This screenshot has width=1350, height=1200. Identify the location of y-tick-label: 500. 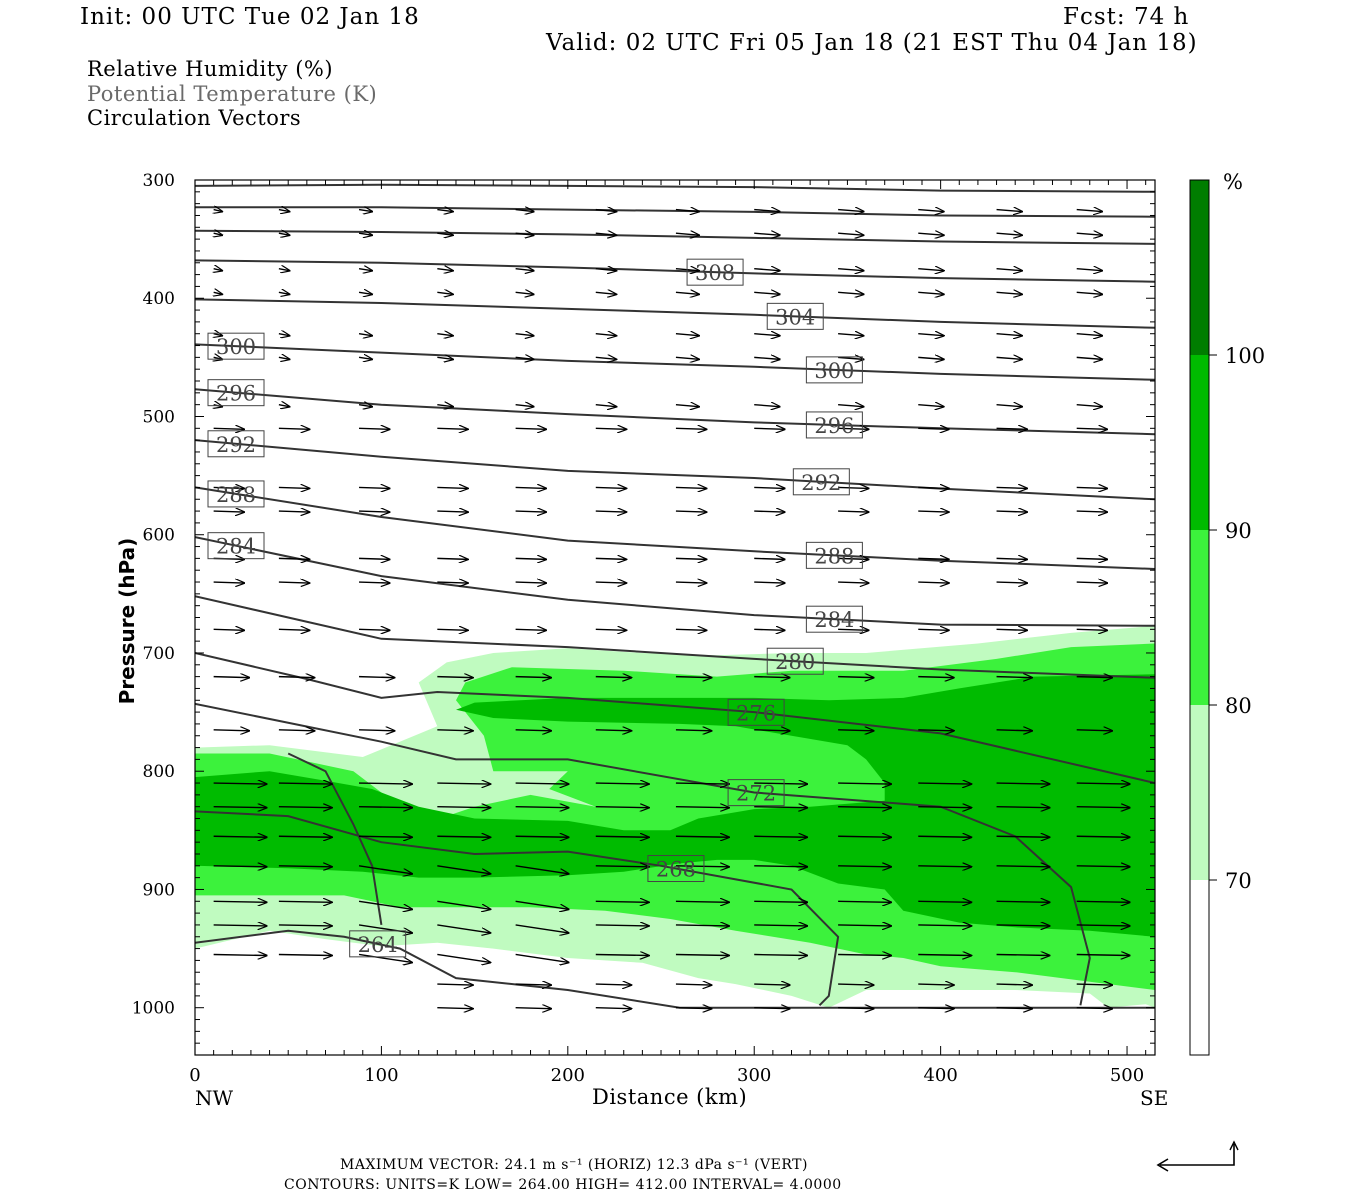
(159, 417).